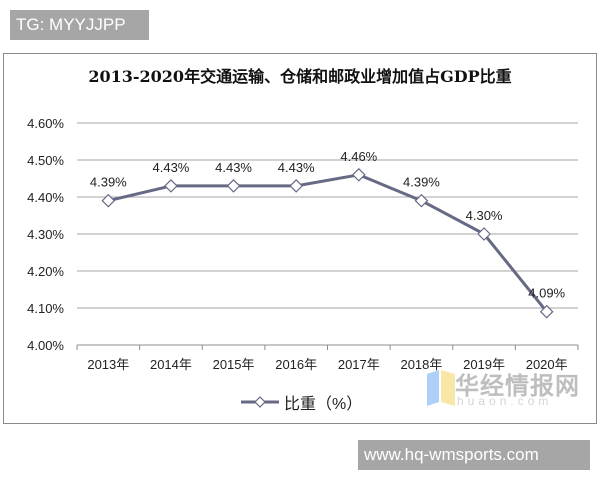  I want to click on y-tick-label: 4.20%, so click(45, 271).